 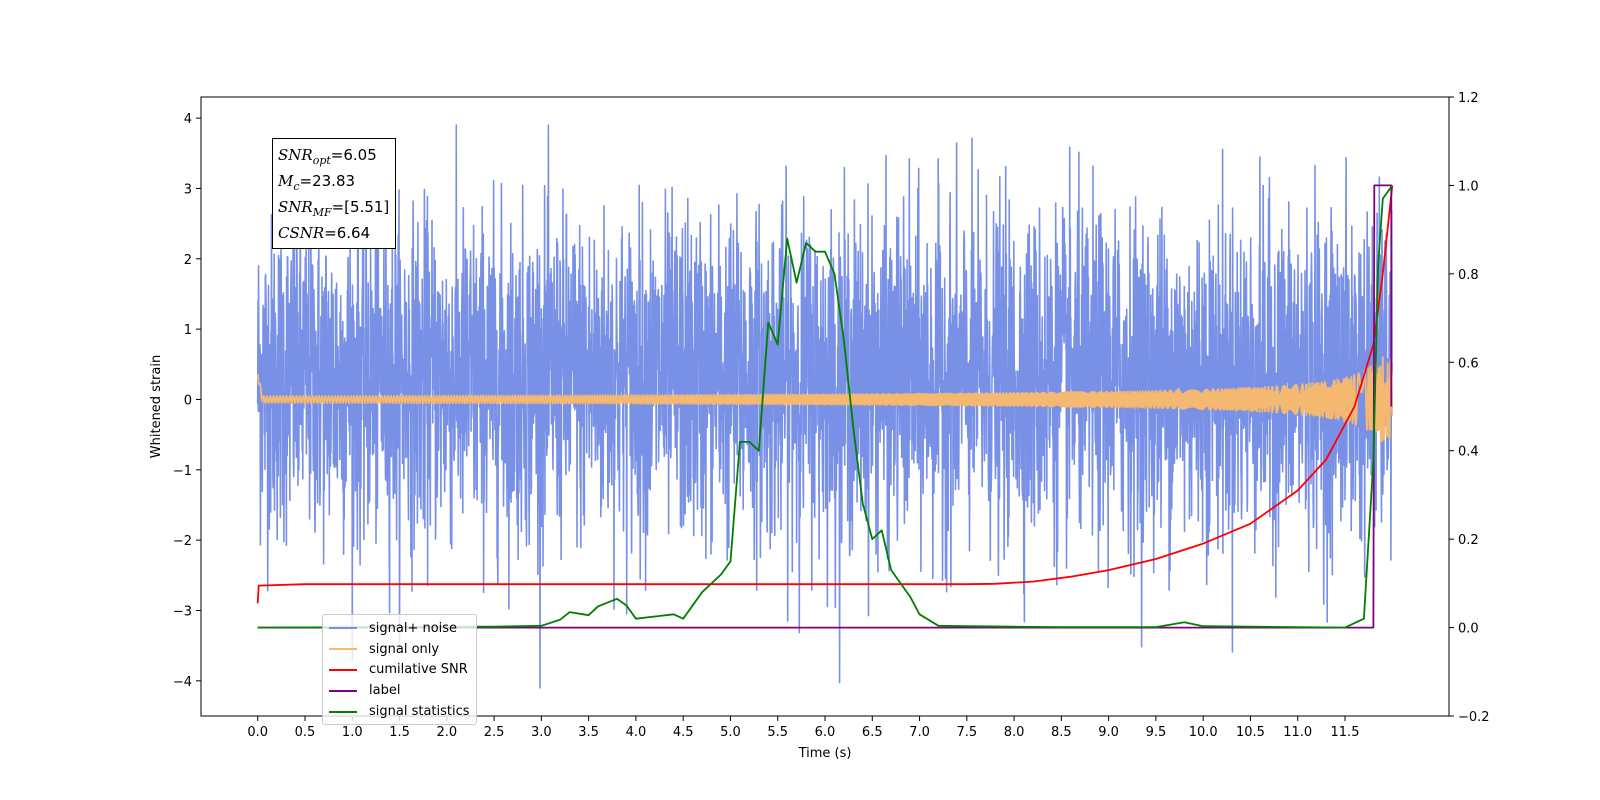 What do you see at coordinates (353, 155) in the screenshot?
I see `snr-opt-value: =6.05` at bounding box center [353, 155].